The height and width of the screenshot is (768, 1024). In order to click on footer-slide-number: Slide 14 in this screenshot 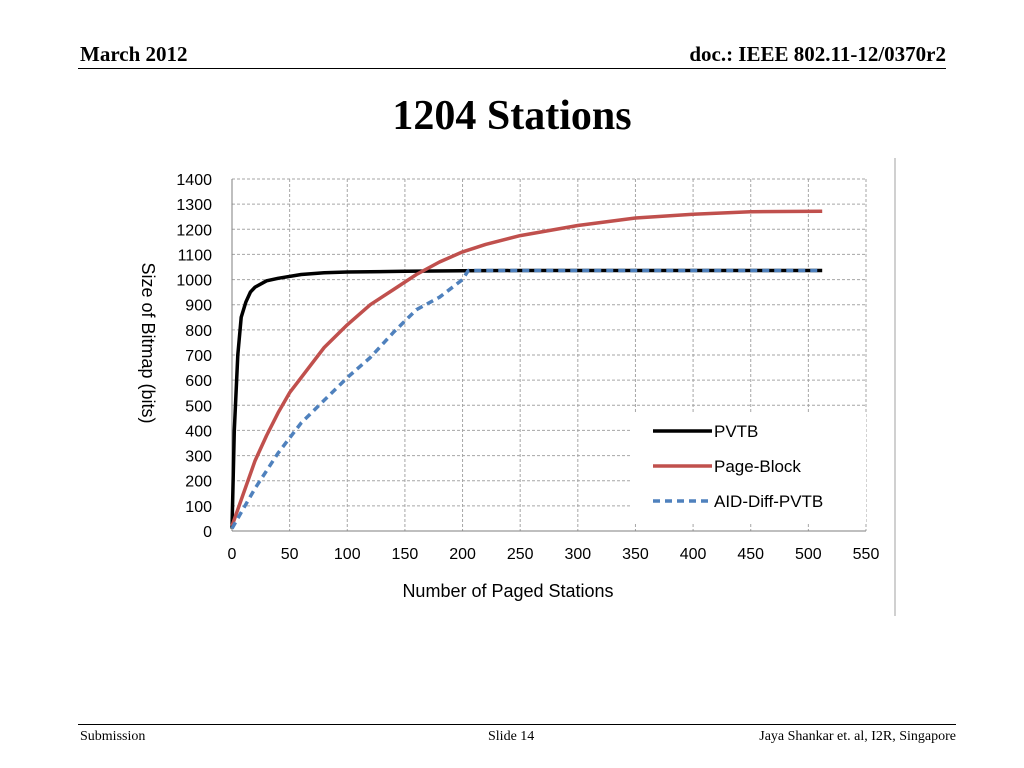, I will do `click(511, 736)`.